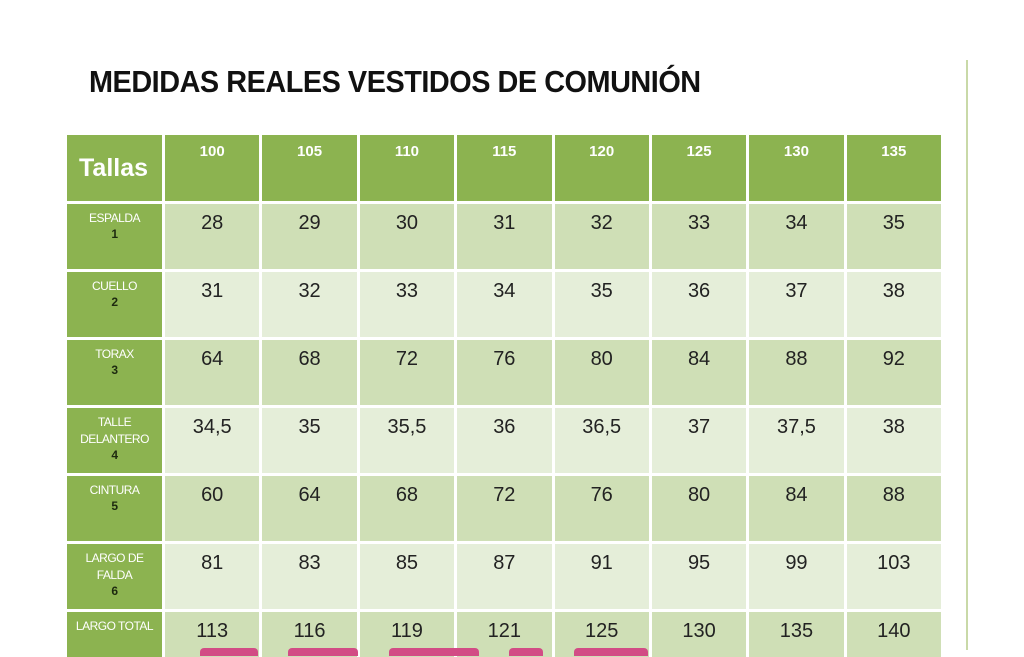 Image resolution: width=1024 pixels, height=657 pixels. I want to click on size-header: 110, so click(407, 168).